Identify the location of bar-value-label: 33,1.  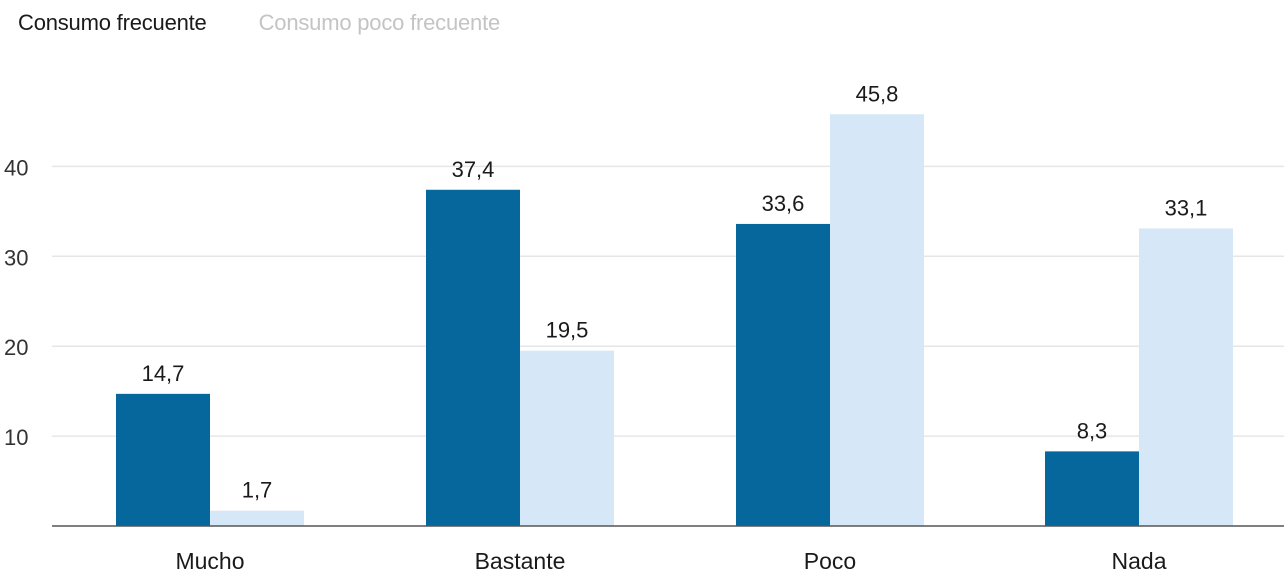
(1186, 207).